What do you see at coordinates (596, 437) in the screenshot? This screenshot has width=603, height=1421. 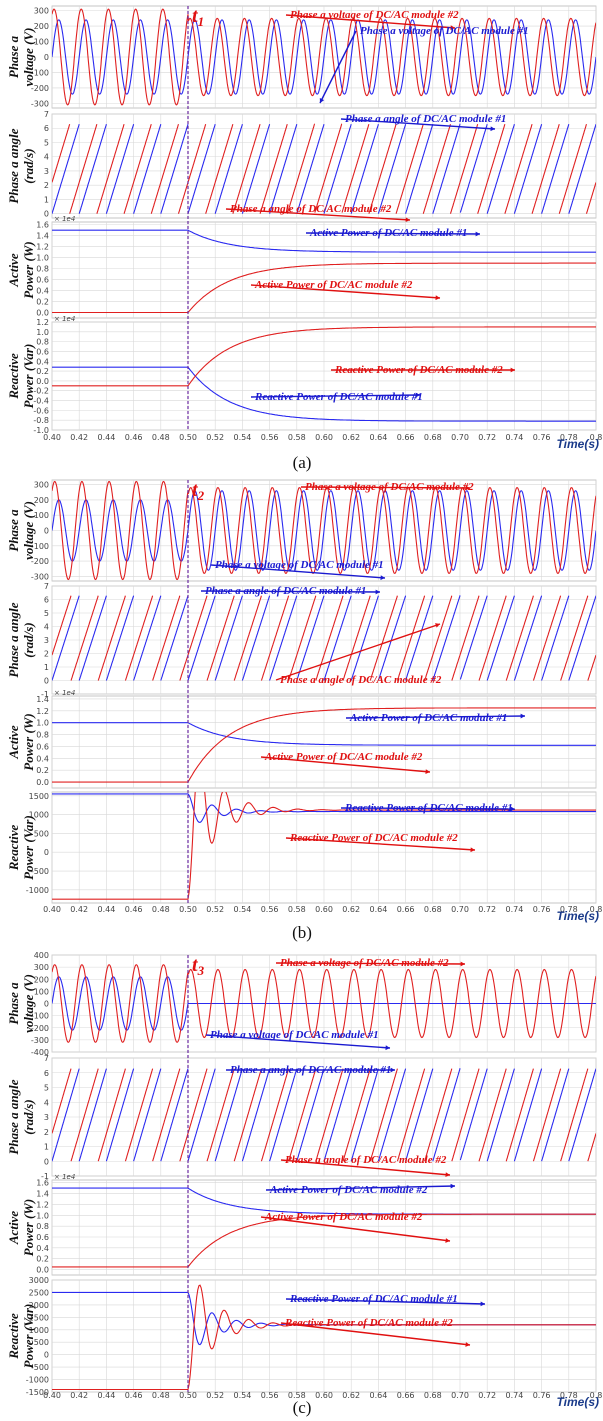 I see `x-tick-label: 0.8` at bounding box center [596, 437].